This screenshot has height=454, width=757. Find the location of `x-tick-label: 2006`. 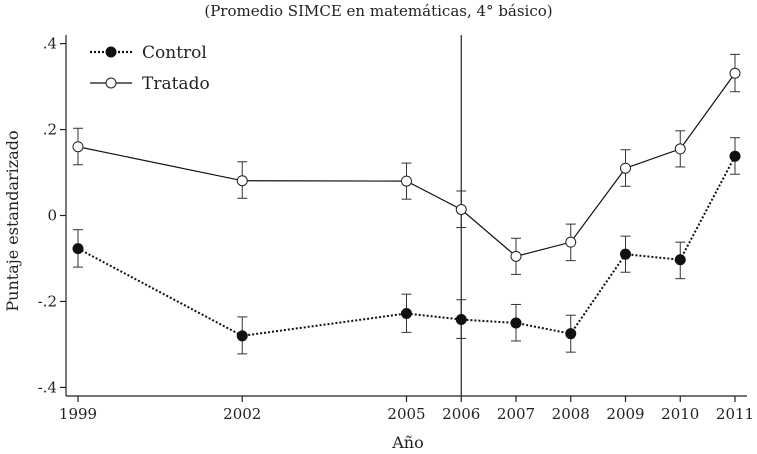

x-tick-label: 2006 is located at coordinates (461, 414).